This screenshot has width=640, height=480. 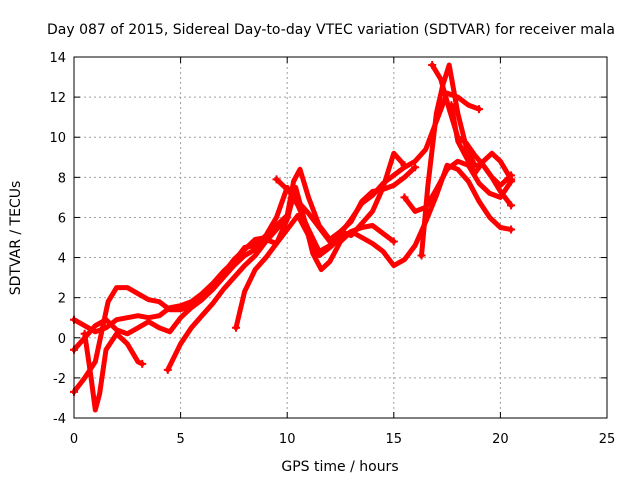 What do you see at coordinates (339, 467) in the screenshot?
I see `x-axis-label: GPS time / hours` at bounding box center [339, 467].